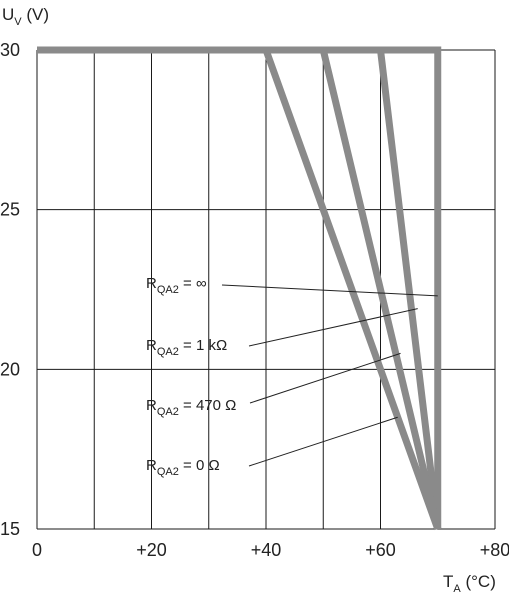  I want to click on series-label-2: RQA2 = 470 Ω, so click(191, 407).